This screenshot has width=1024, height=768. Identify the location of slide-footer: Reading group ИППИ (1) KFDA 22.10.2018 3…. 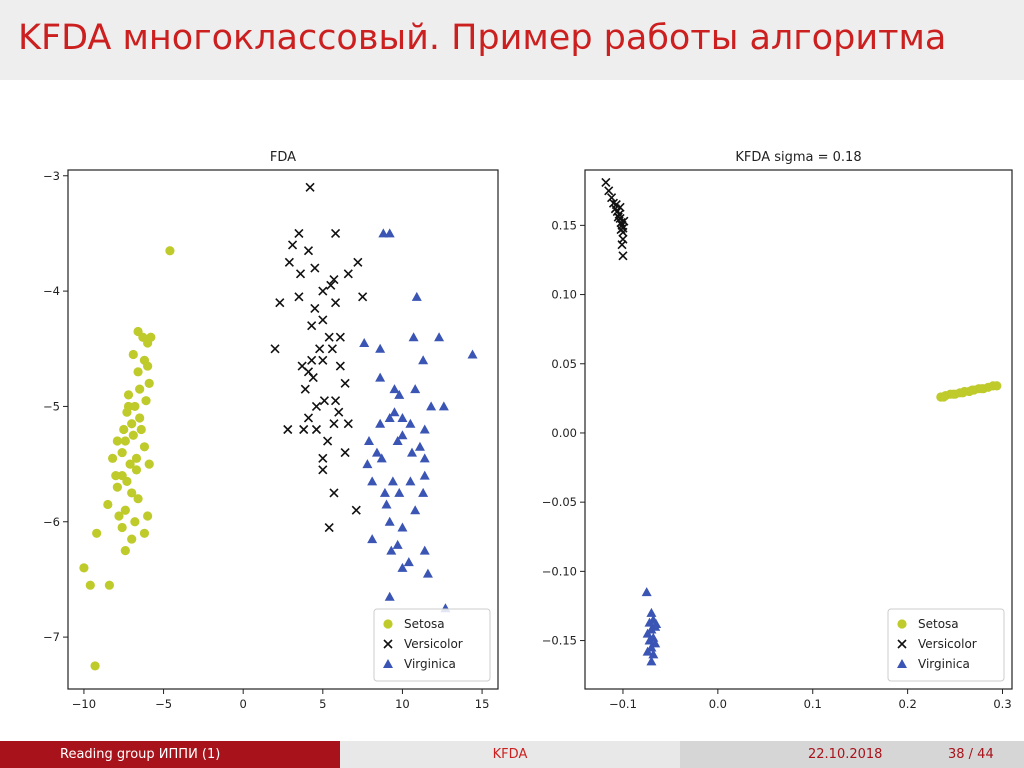
(512, 754).